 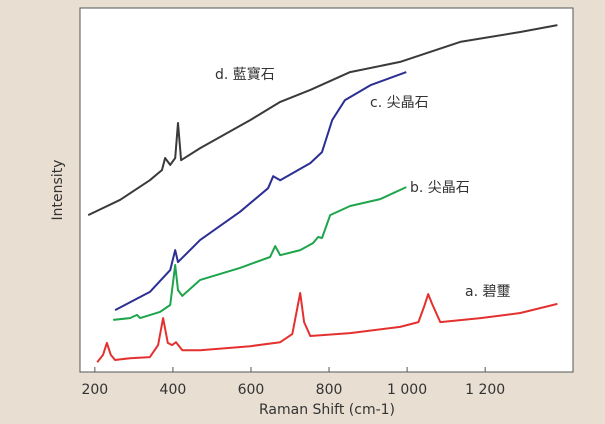 I want to click on x-tick-label: 400, so click(x=173, y=390).